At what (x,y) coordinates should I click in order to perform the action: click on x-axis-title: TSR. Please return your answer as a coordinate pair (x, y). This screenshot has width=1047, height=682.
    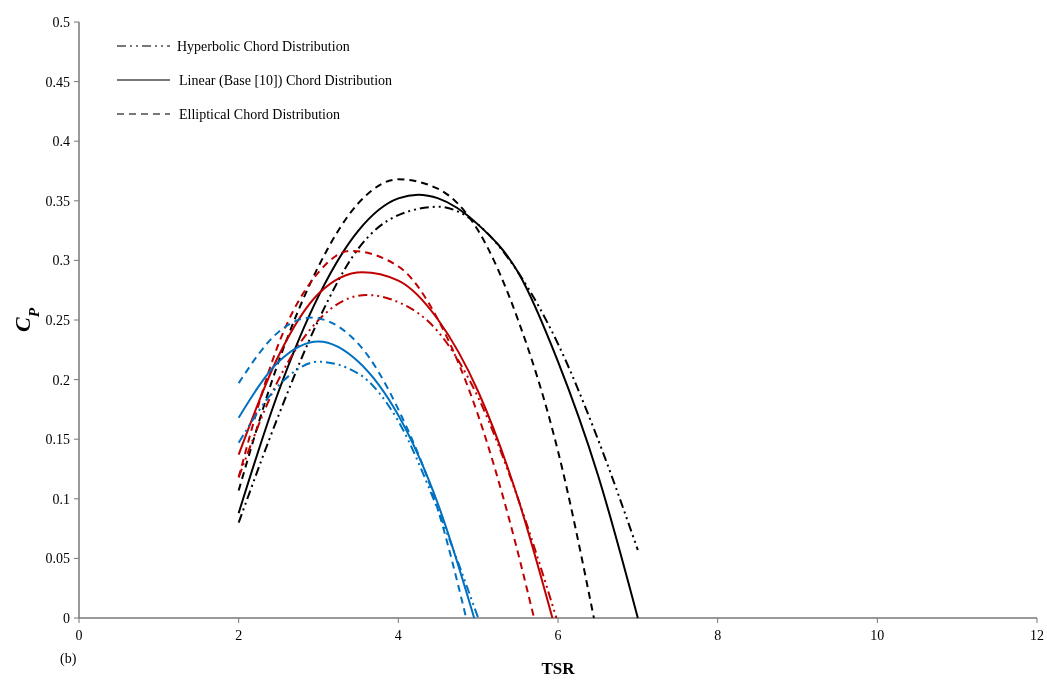
    Looking at the image, I should click on (558, 668).